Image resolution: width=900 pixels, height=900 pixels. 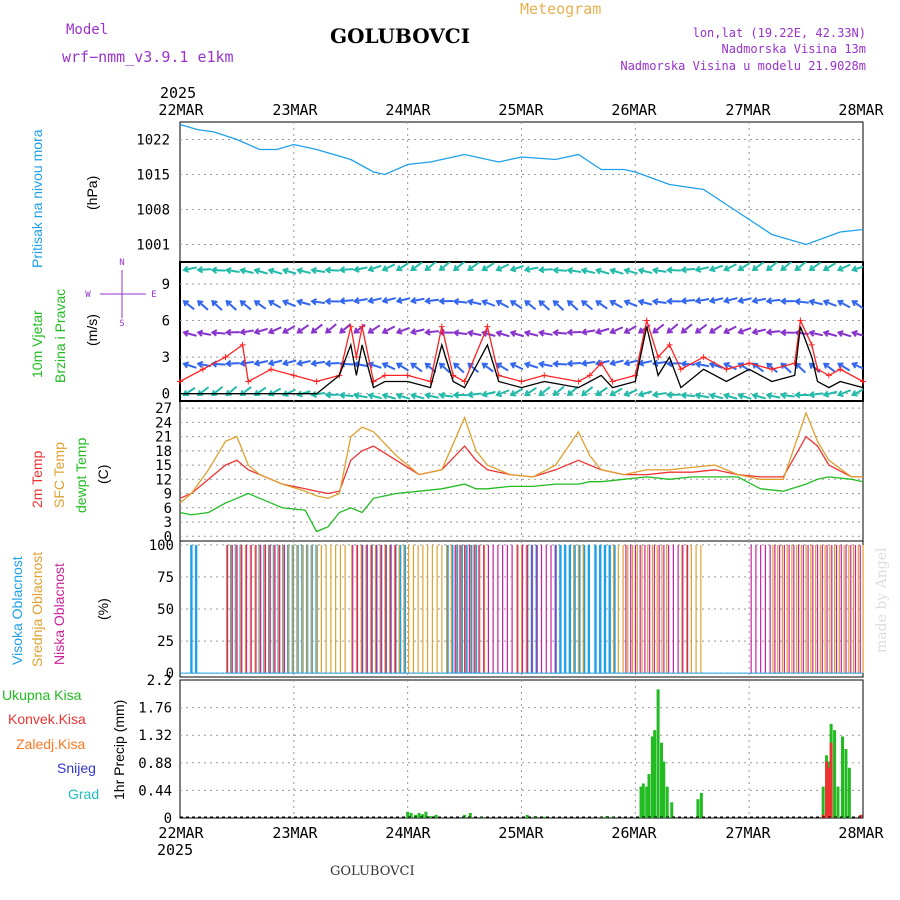 What do you see at coordinates (861, 816) in the screenshot?
I see `precip-conv-bar` at bounding box center [861, 816].